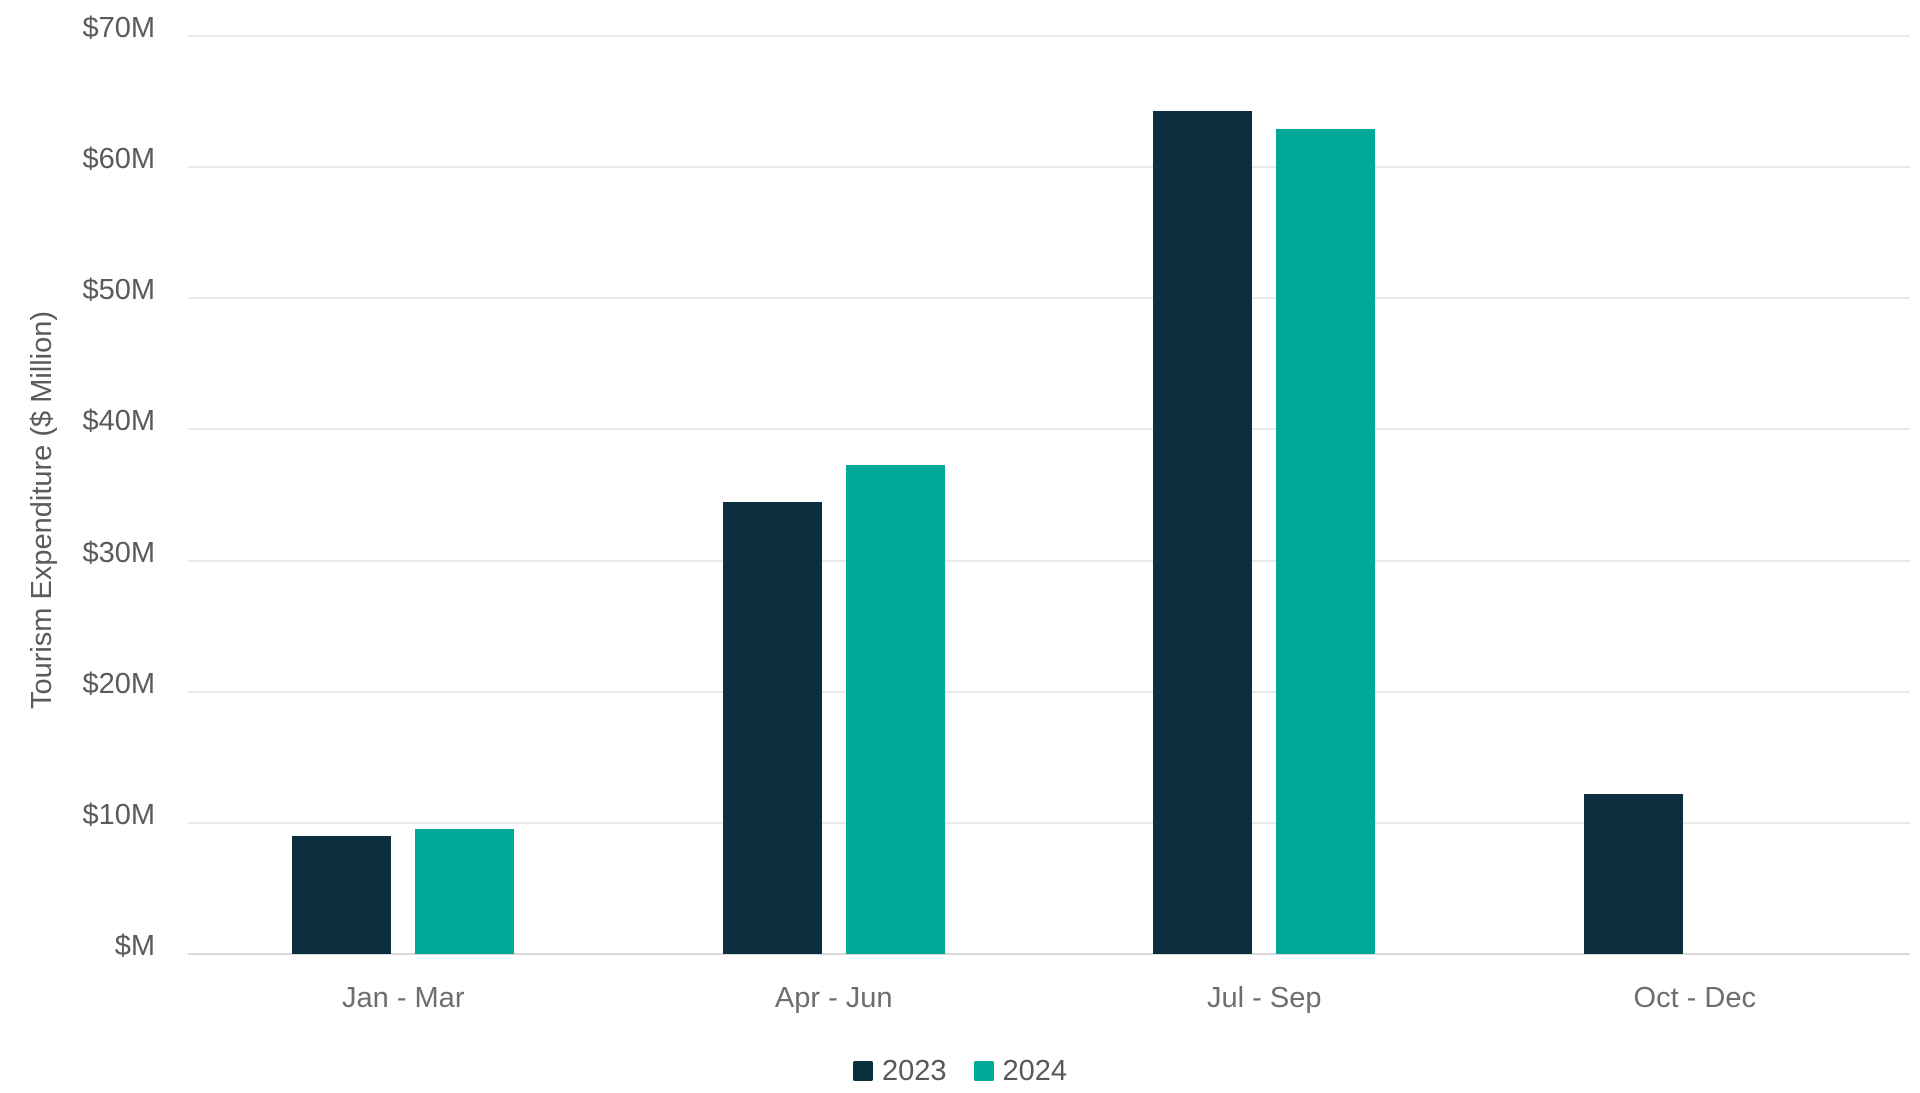 Image resolution: width=1920 pixels, height=1093 pixels. I want to click on bar-2023-oct-dec, so click(1633, 874).